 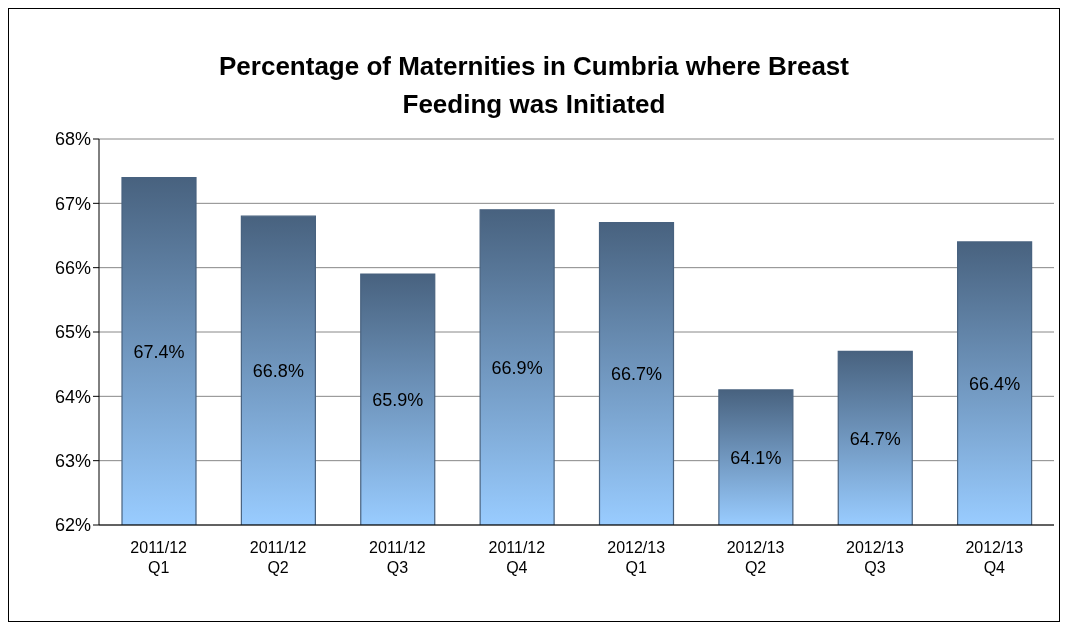 I want to click on data-label: 65.9%, so click(x=398, y=399).